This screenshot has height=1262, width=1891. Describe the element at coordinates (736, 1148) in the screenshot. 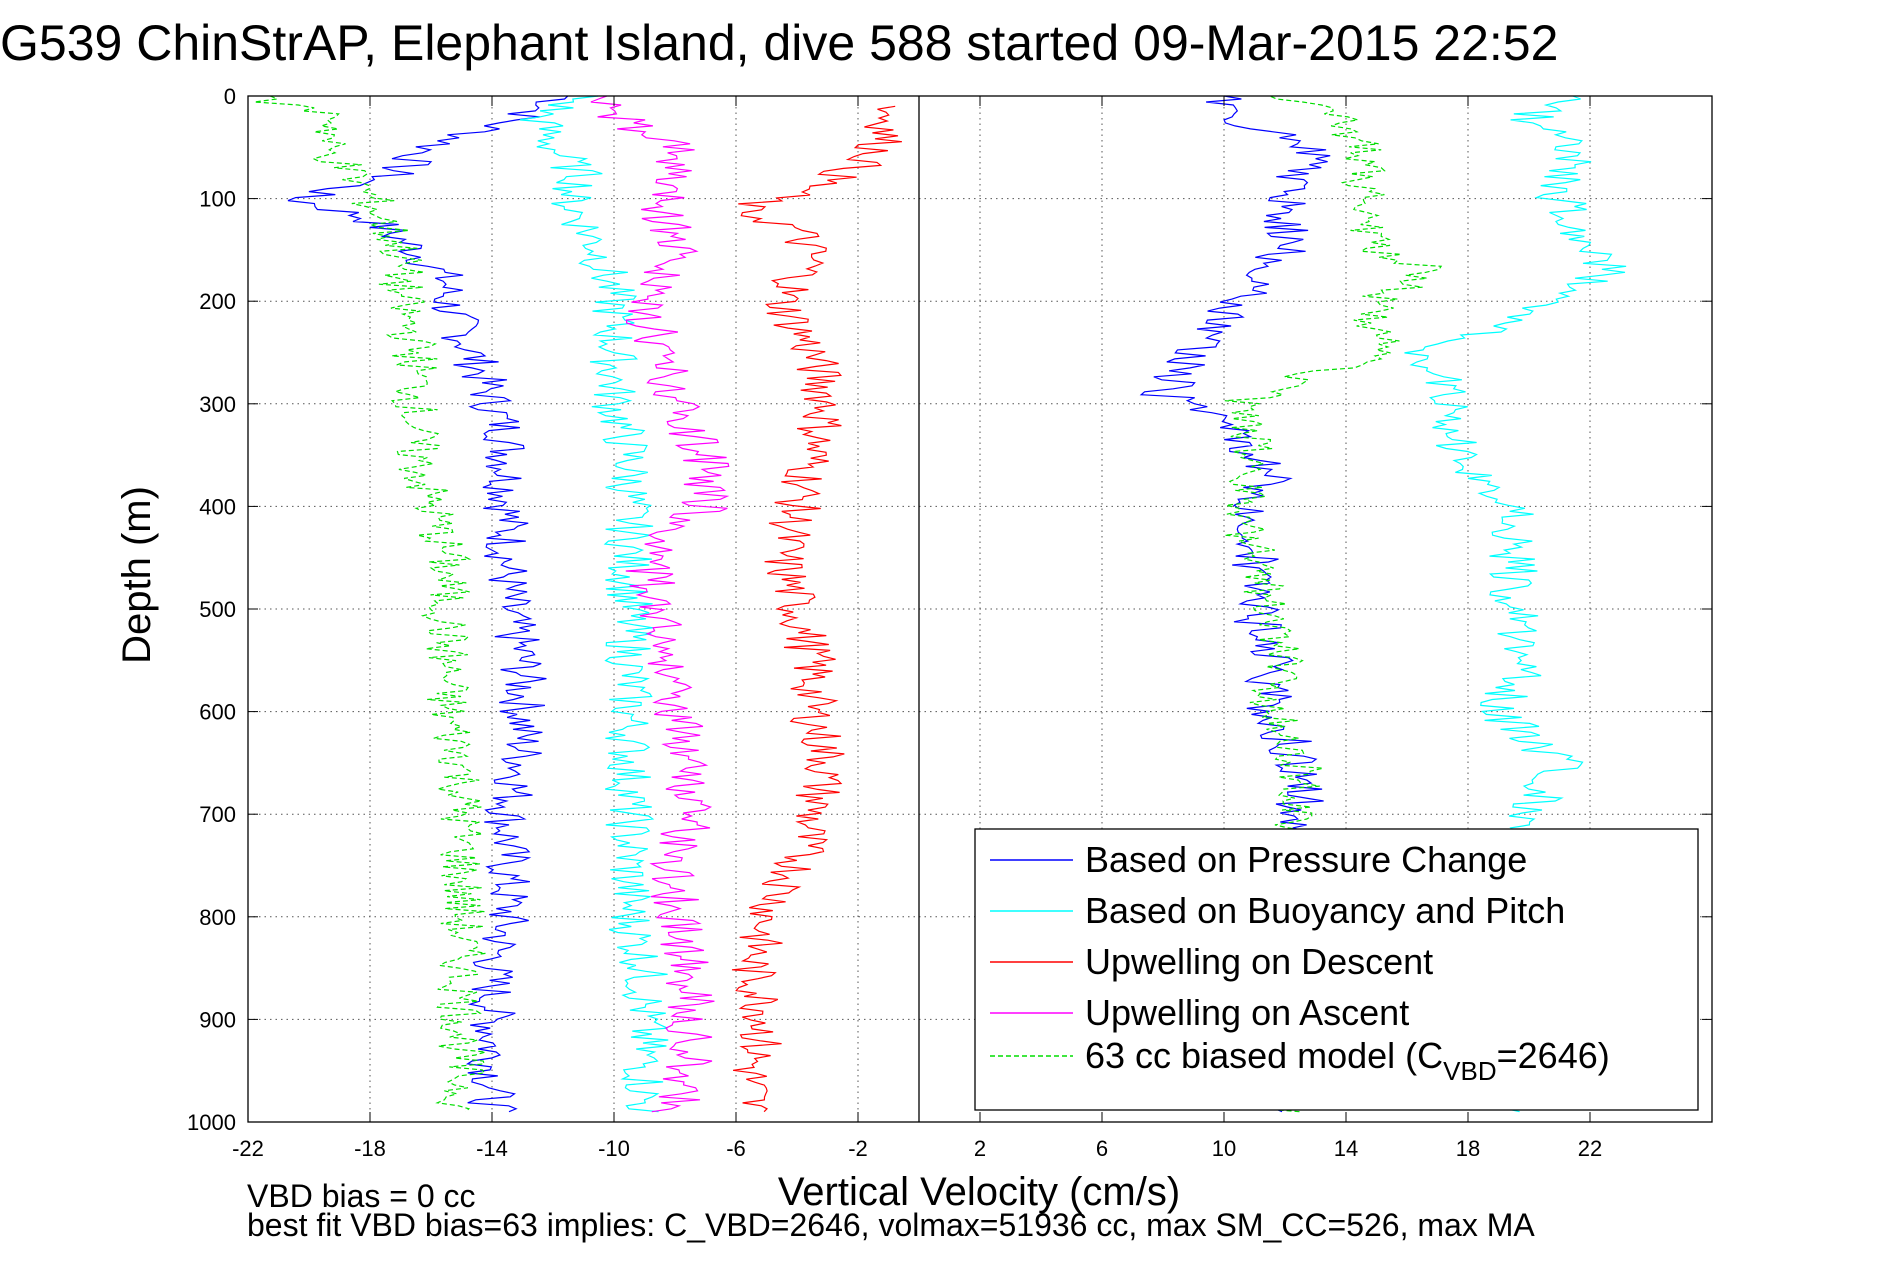

I see `x-tick-label-4: -6` at that location.